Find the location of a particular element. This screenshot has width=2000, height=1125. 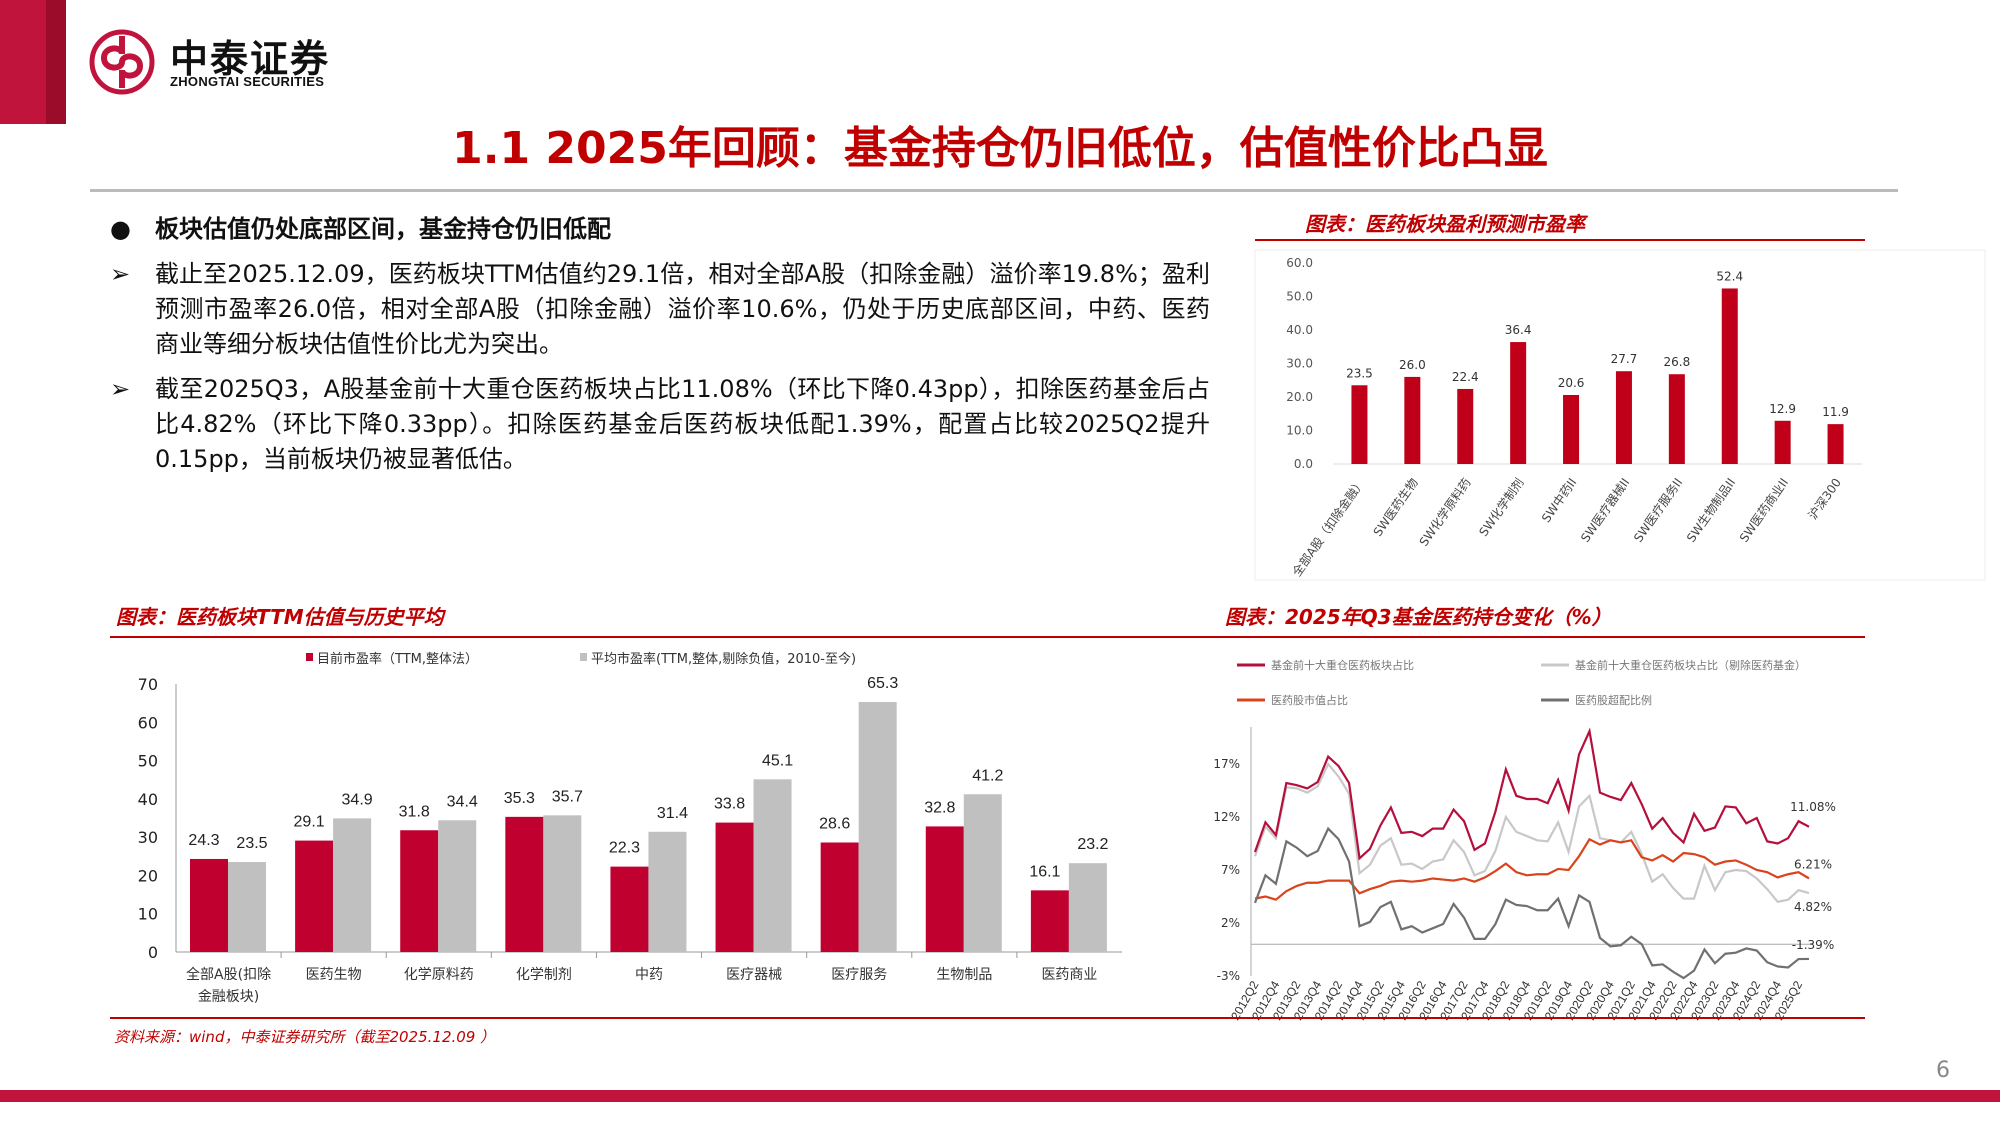

data-label: 65.3 is located at coordinates (882, 683).